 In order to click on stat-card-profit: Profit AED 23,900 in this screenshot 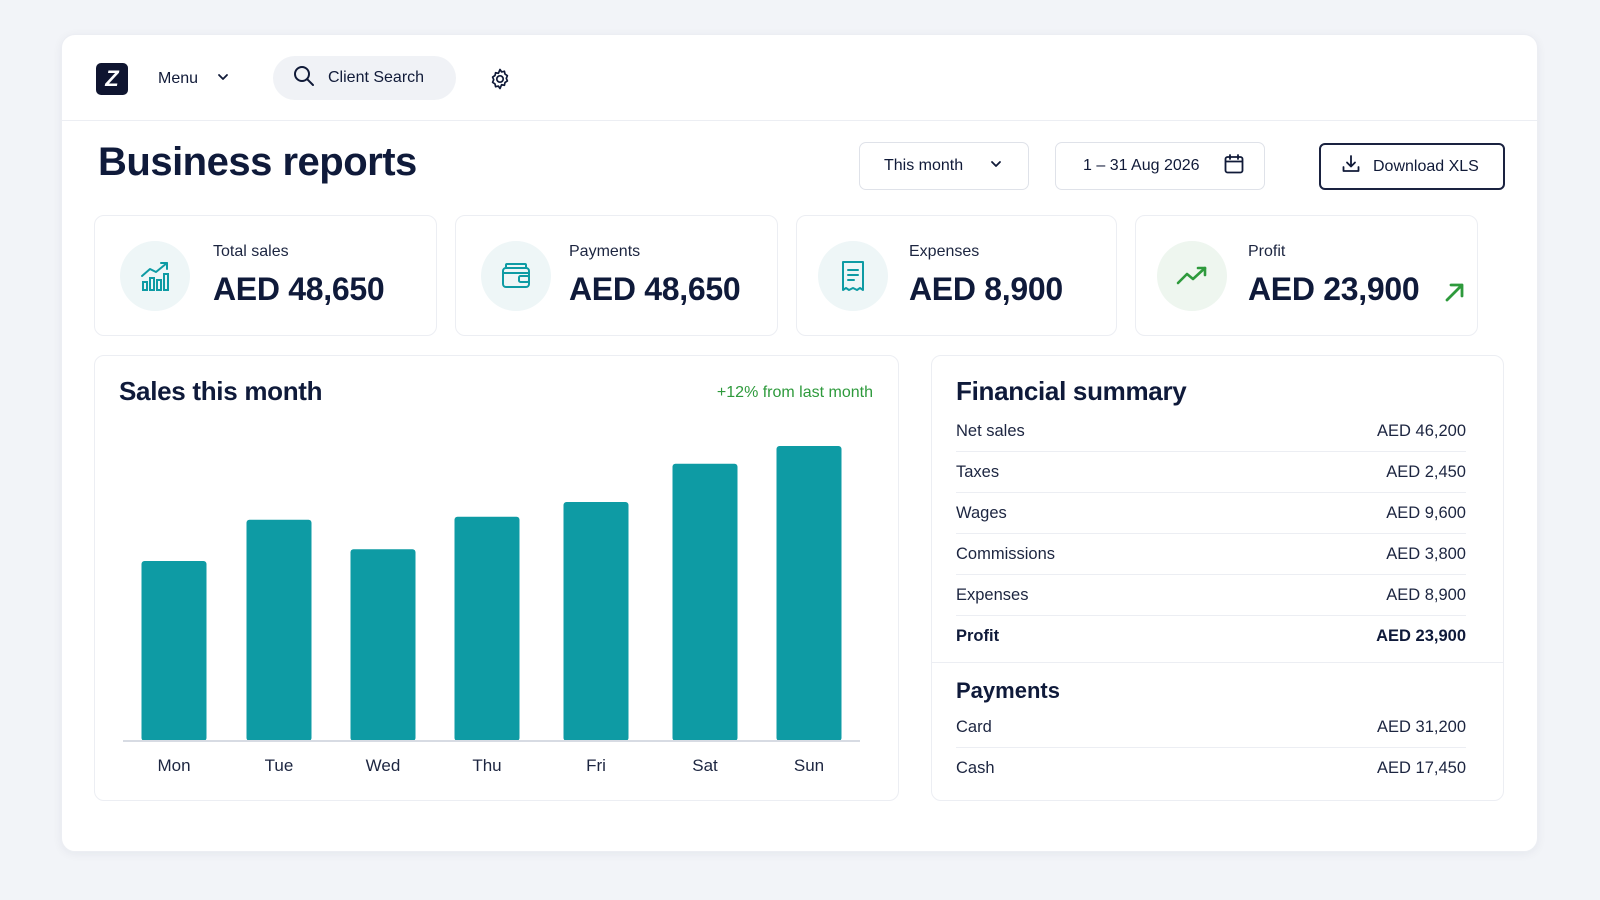, I will do `click(1306, 275)`.